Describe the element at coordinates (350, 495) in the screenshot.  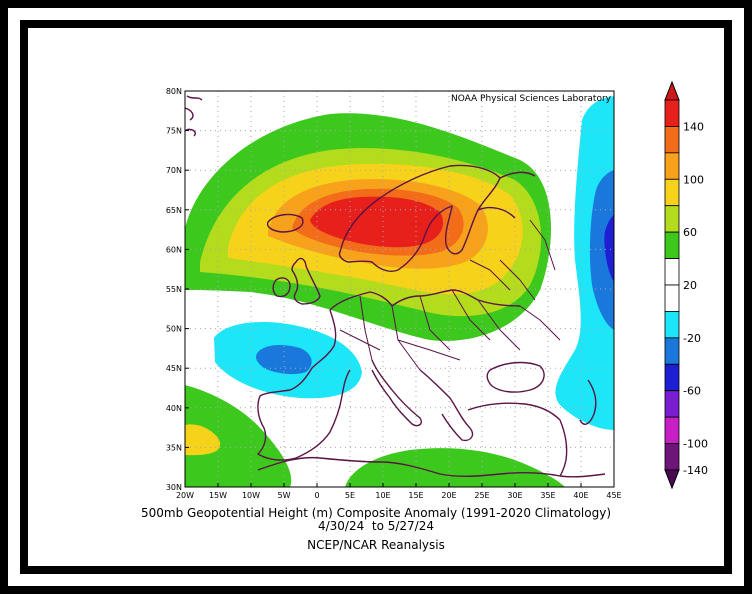
I see `lon-tick-label: 5E` at that location.